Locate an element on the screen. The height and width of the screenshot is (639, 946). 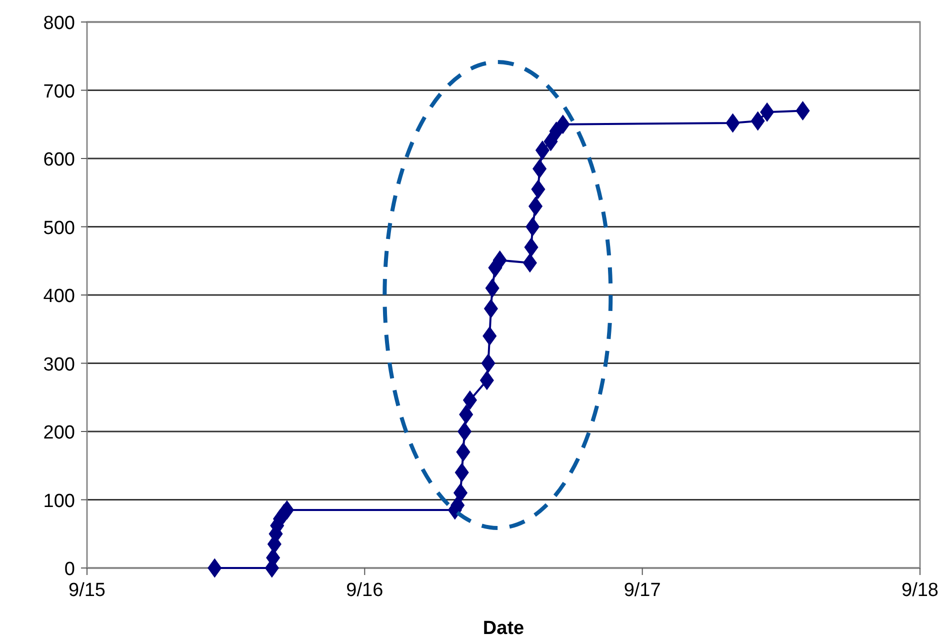
y-tick-label: 700 is located at coordinates (59, 91).